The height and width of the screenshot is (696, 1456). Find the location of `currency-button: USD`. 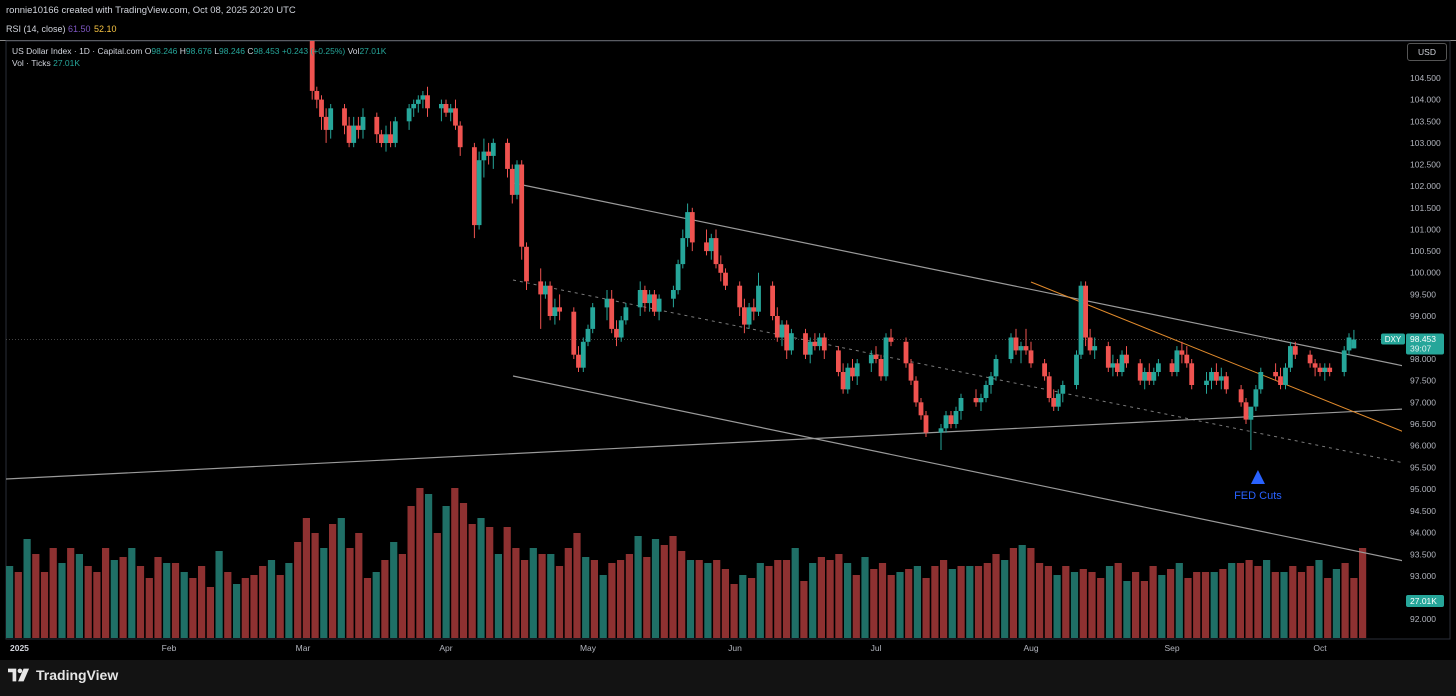

currency-button: USD is located at coordinates (1427, 52).